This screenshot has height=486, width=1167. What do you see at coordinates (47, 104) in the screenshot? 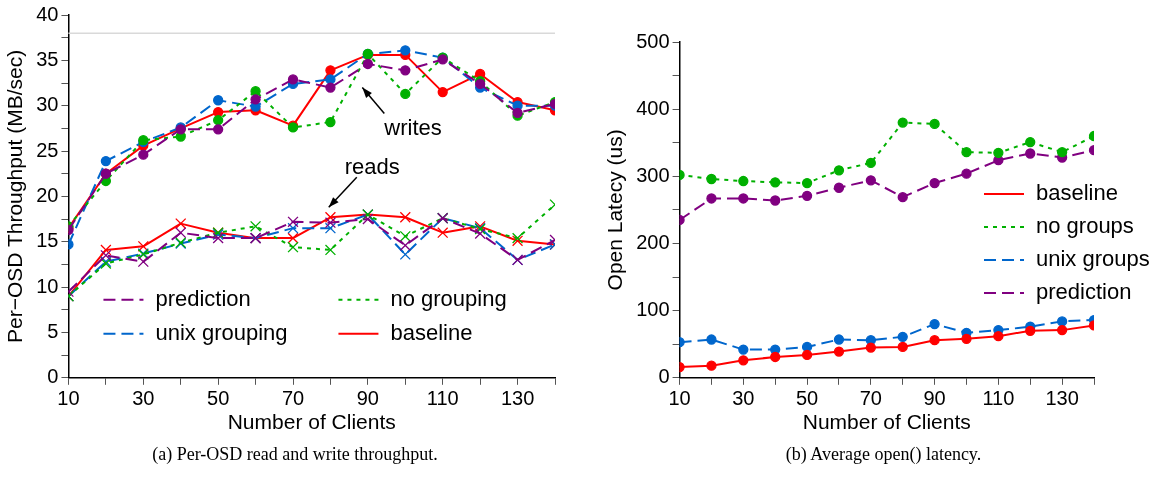
I see `y-tick-label: 30` at bounding box center [47, 104].